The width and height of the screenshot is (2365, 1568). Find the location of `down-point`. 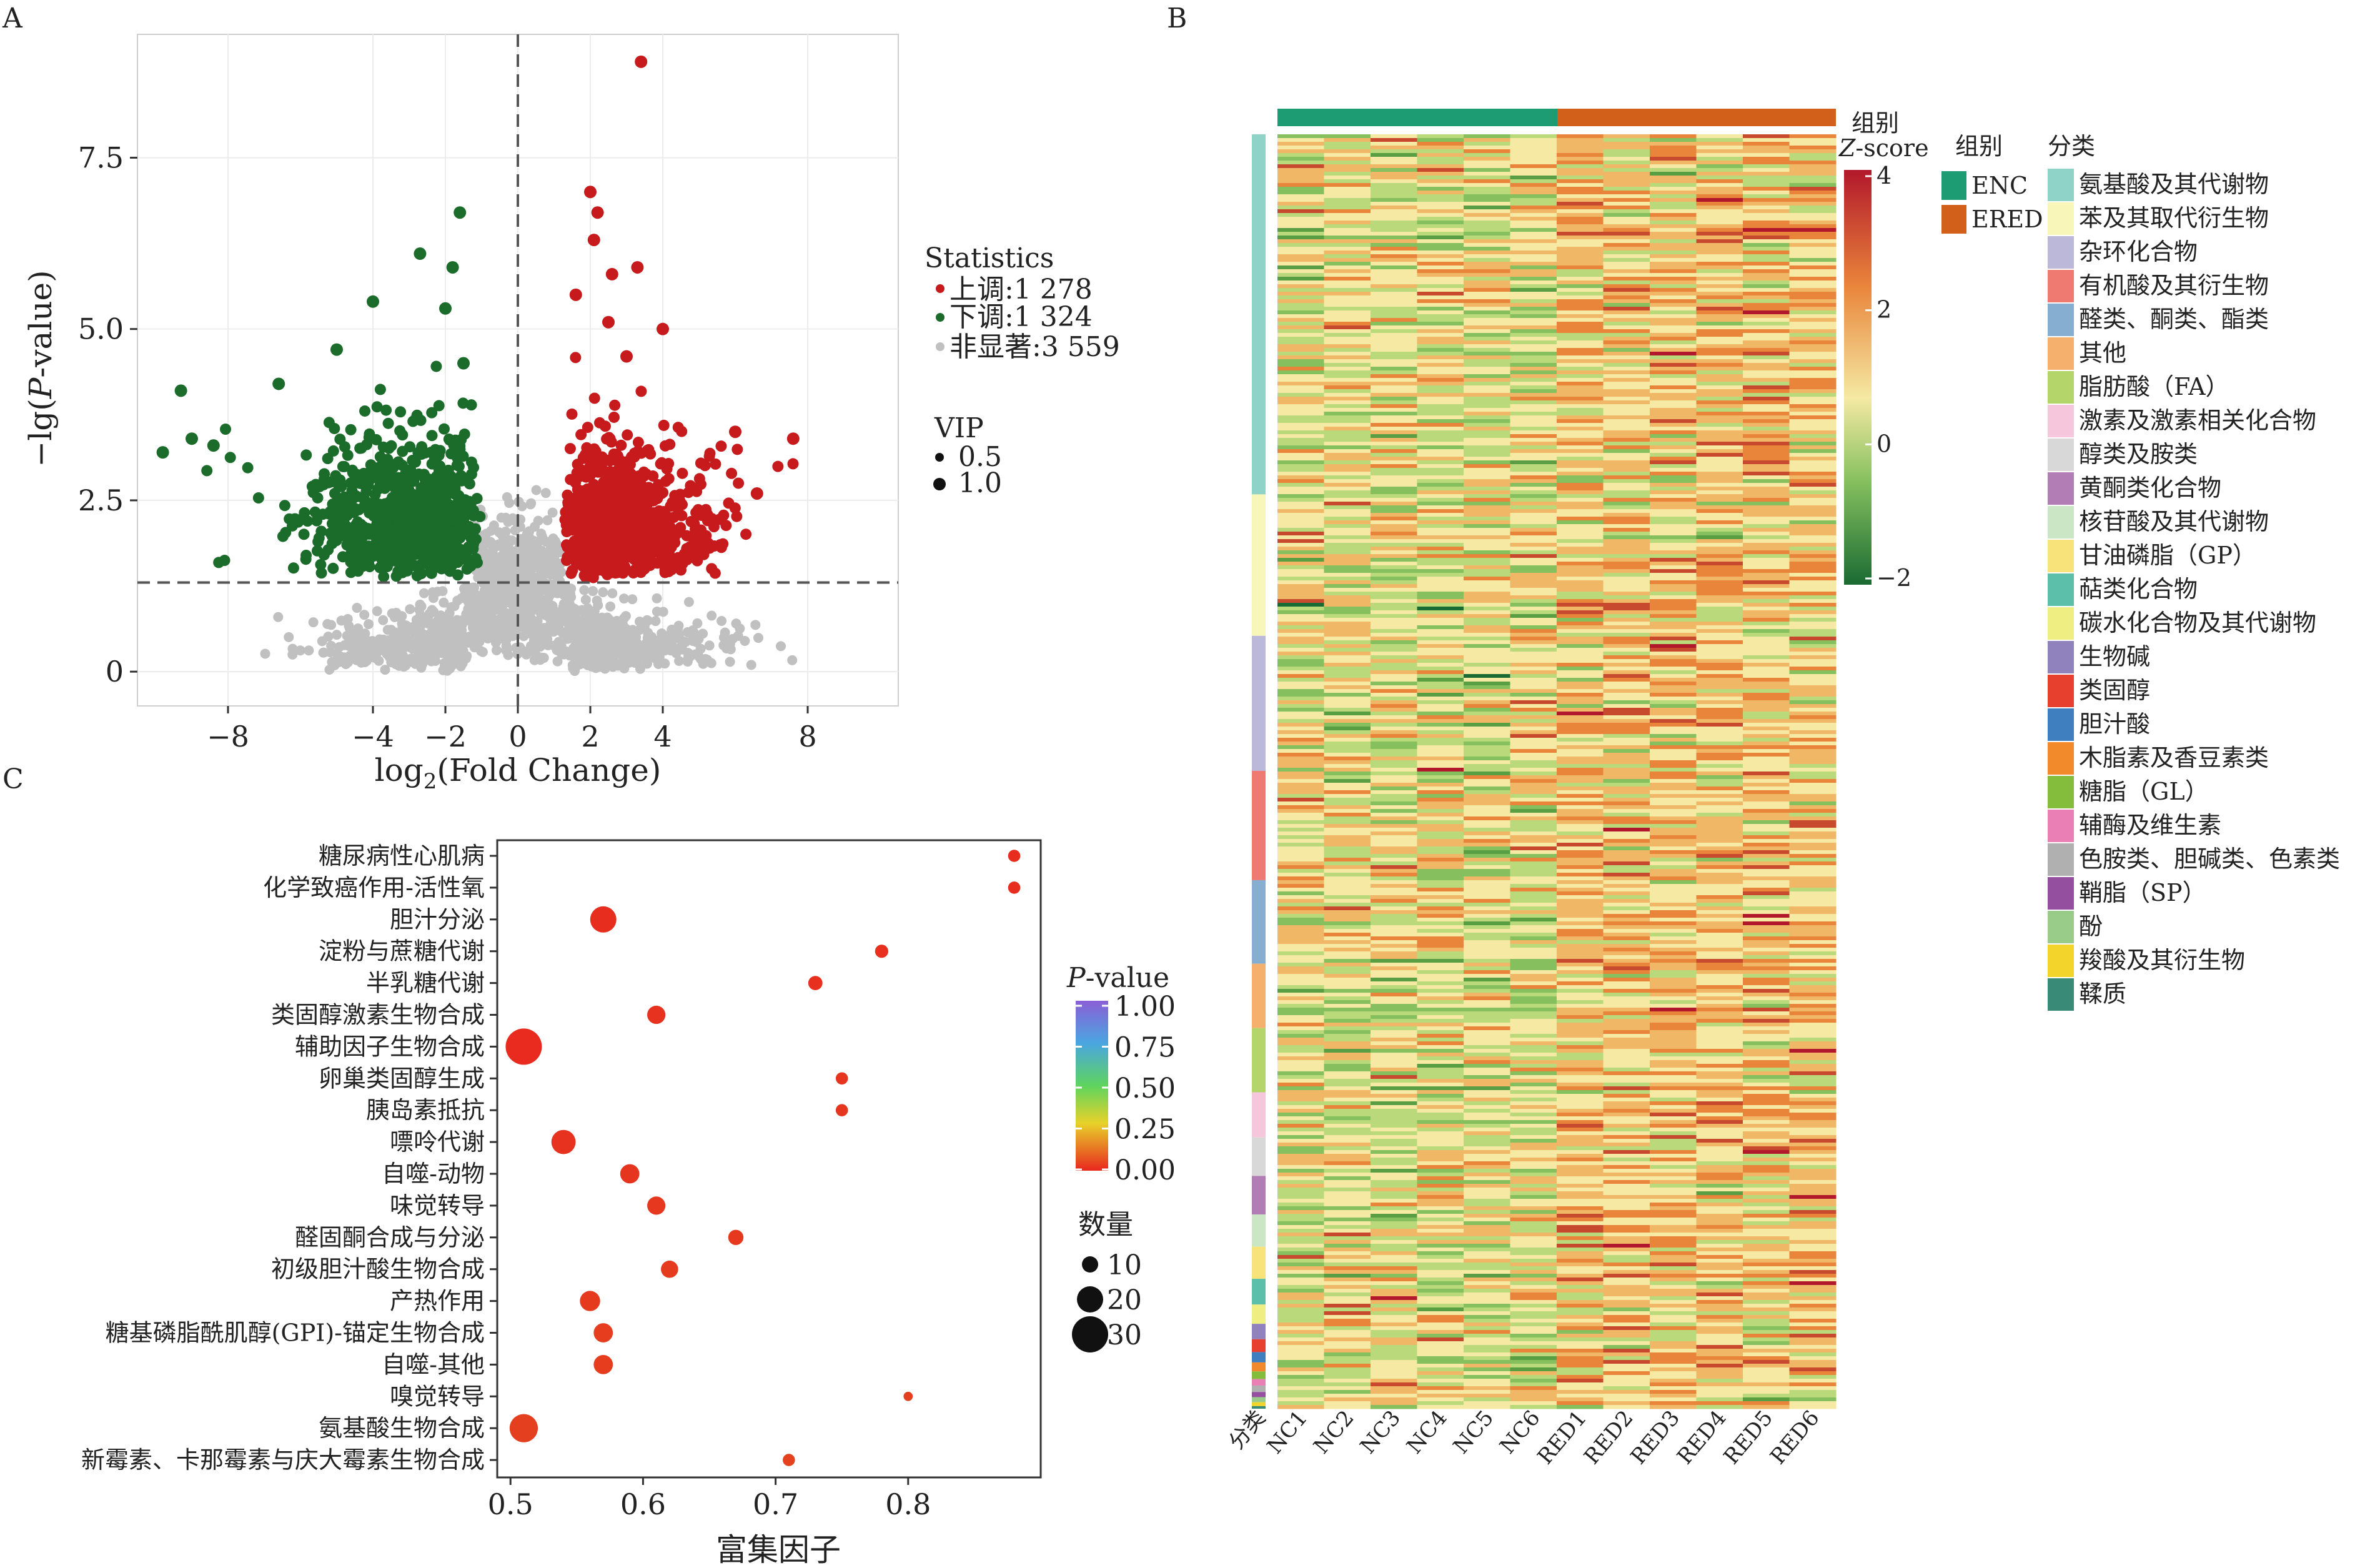

down-point is located at coordinates (248, 468).